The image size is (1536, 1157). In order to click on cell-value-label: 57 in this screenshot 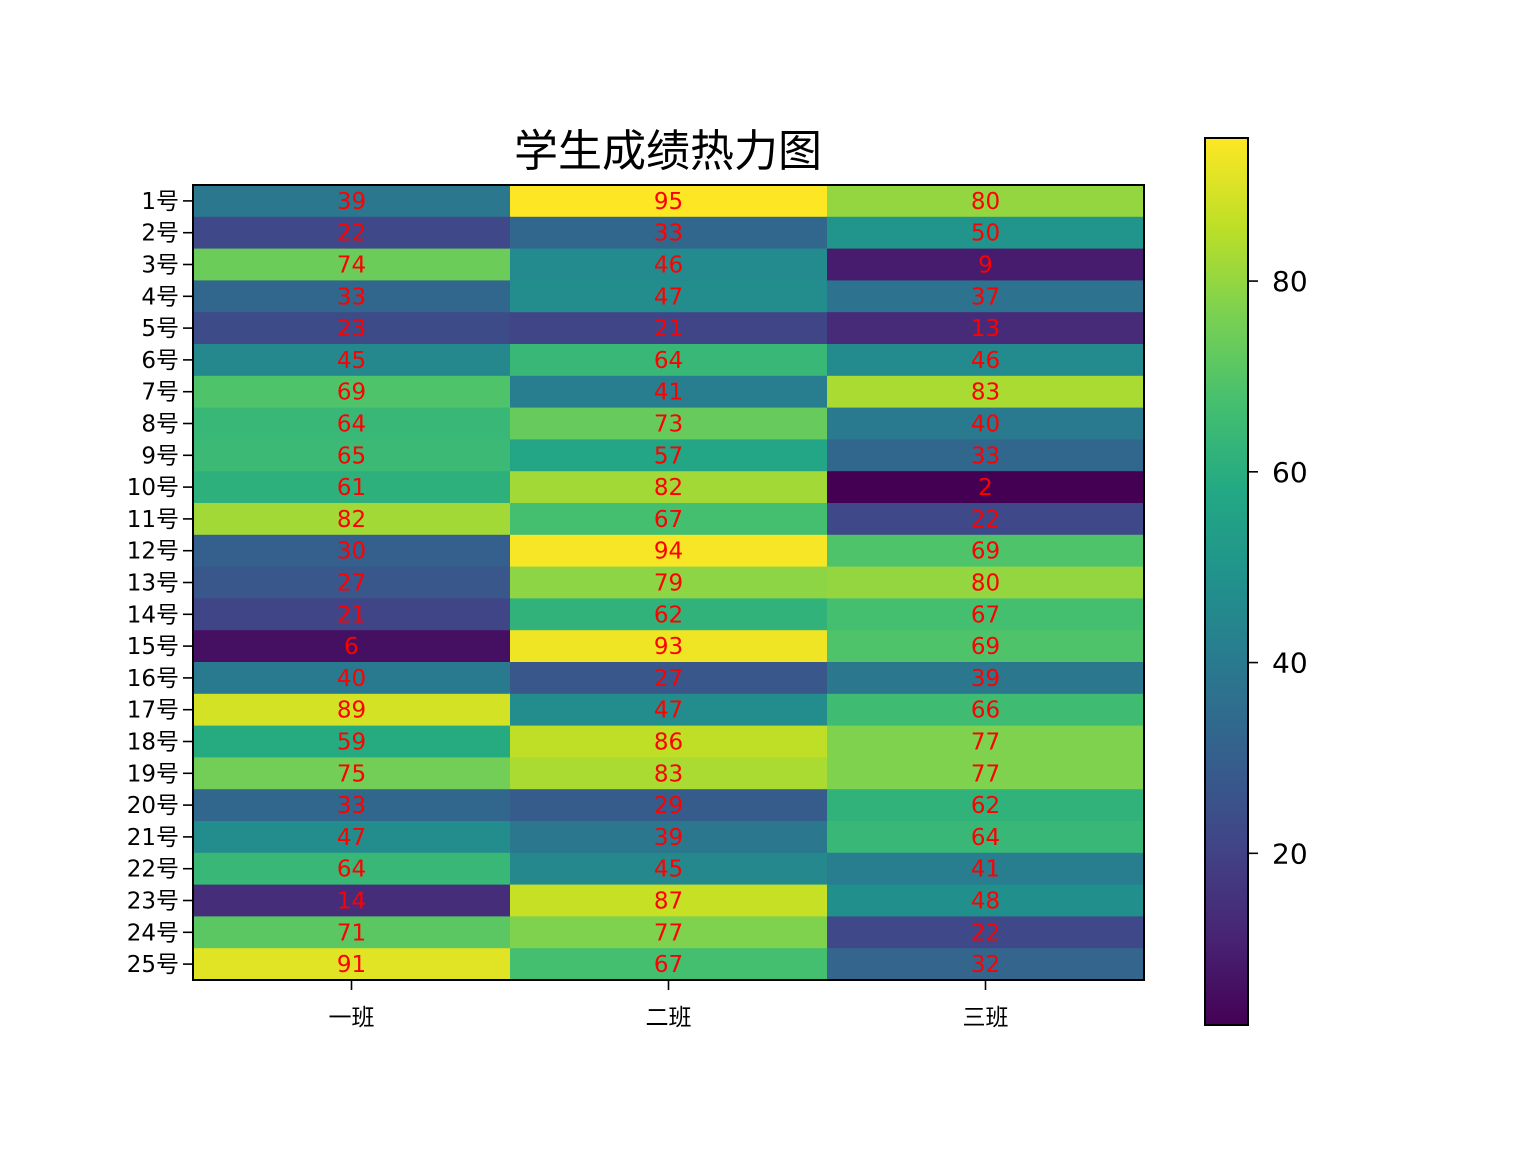, I will do `click(668, 456)`.